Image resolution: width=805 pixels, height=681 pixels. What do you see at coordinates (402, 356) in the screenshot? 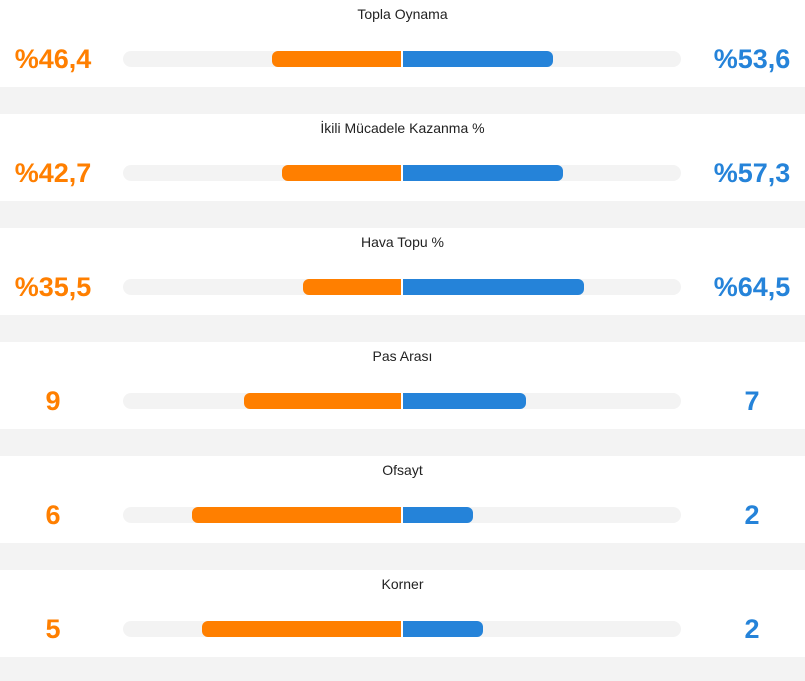
I see `stat-title: Pas Arası` at bounding box center [402, 356].